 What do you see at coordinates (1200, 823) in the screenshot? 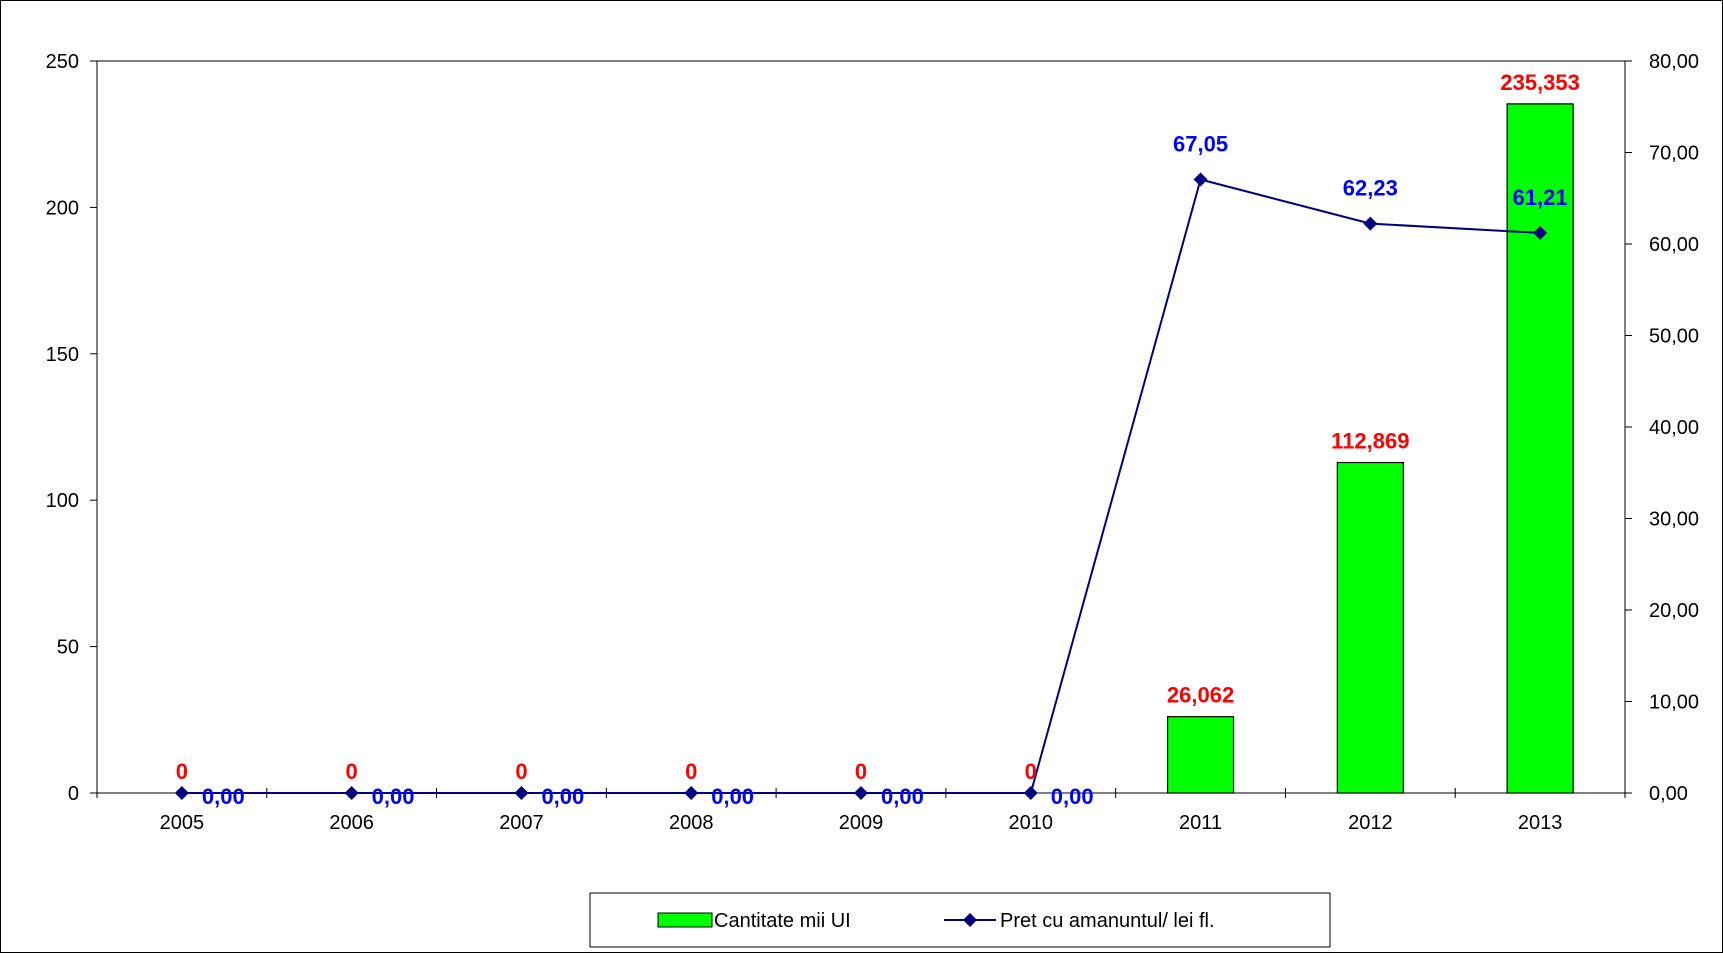
I see `x-tick-label: 2011` at bounding box center [1200, 823].